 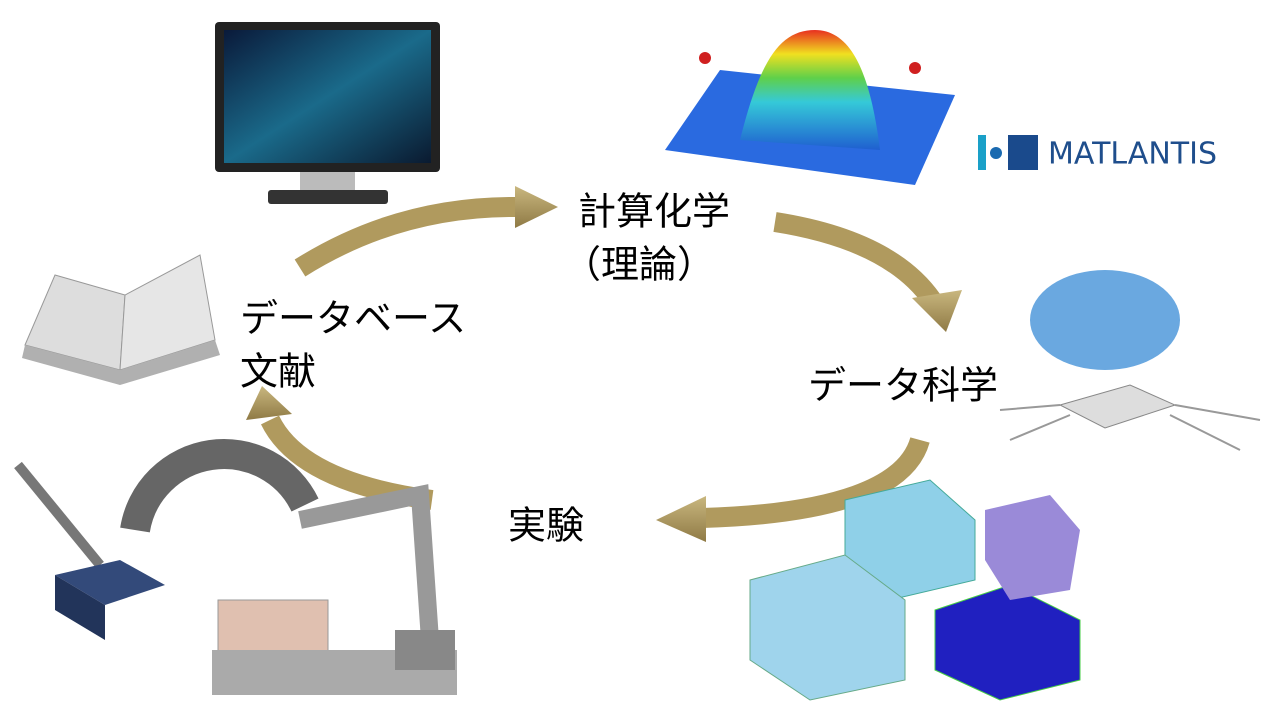 I want to click on logo-text: MATLANTIS, so click(x=1132, y=154).